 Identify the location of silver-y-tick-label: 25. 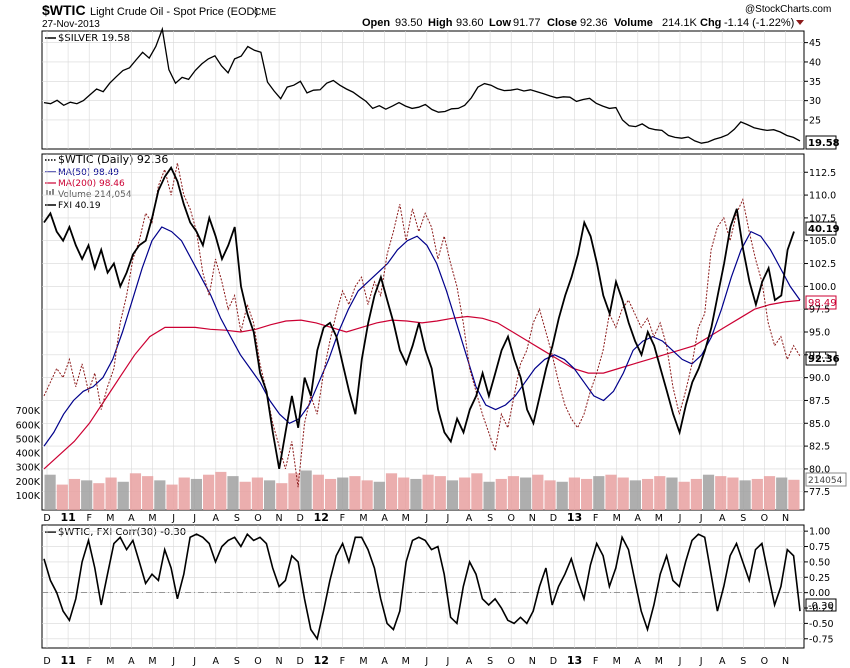
(815, 120).